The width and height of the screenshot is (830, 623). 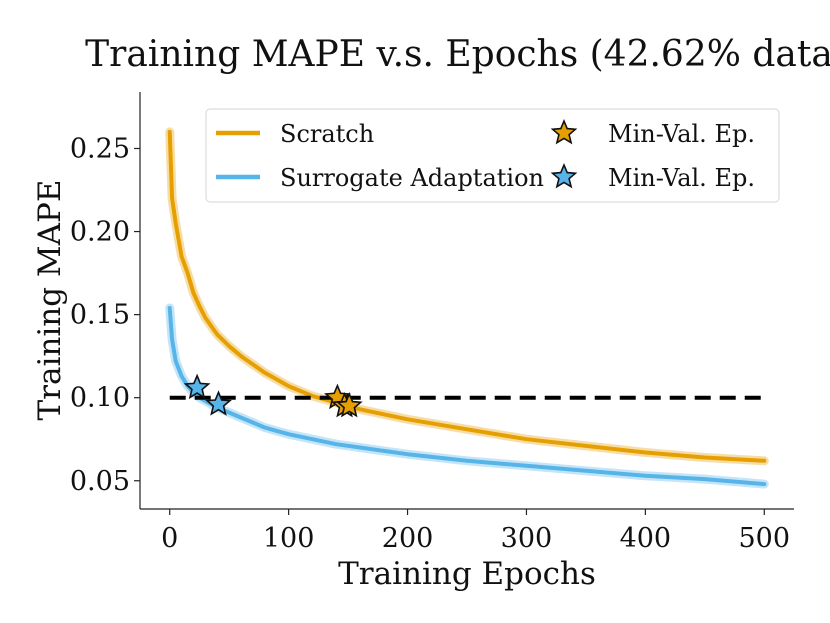 I want to click on x-tick-label: 300, so click(x=527, y=538).